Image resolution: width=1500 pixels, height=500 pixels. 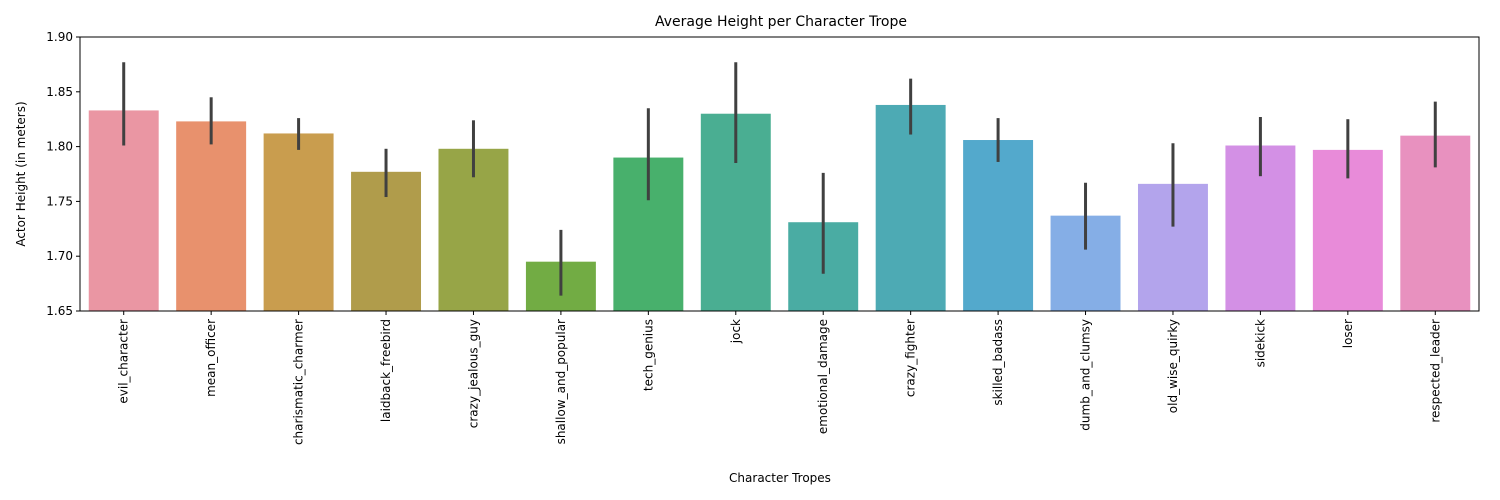 What do you see at coordinates (299, 382) in the screenshot?
I see `x-tick-label-charismatic_charmer: charismatic_charmer` at bounding box center [299, 382].